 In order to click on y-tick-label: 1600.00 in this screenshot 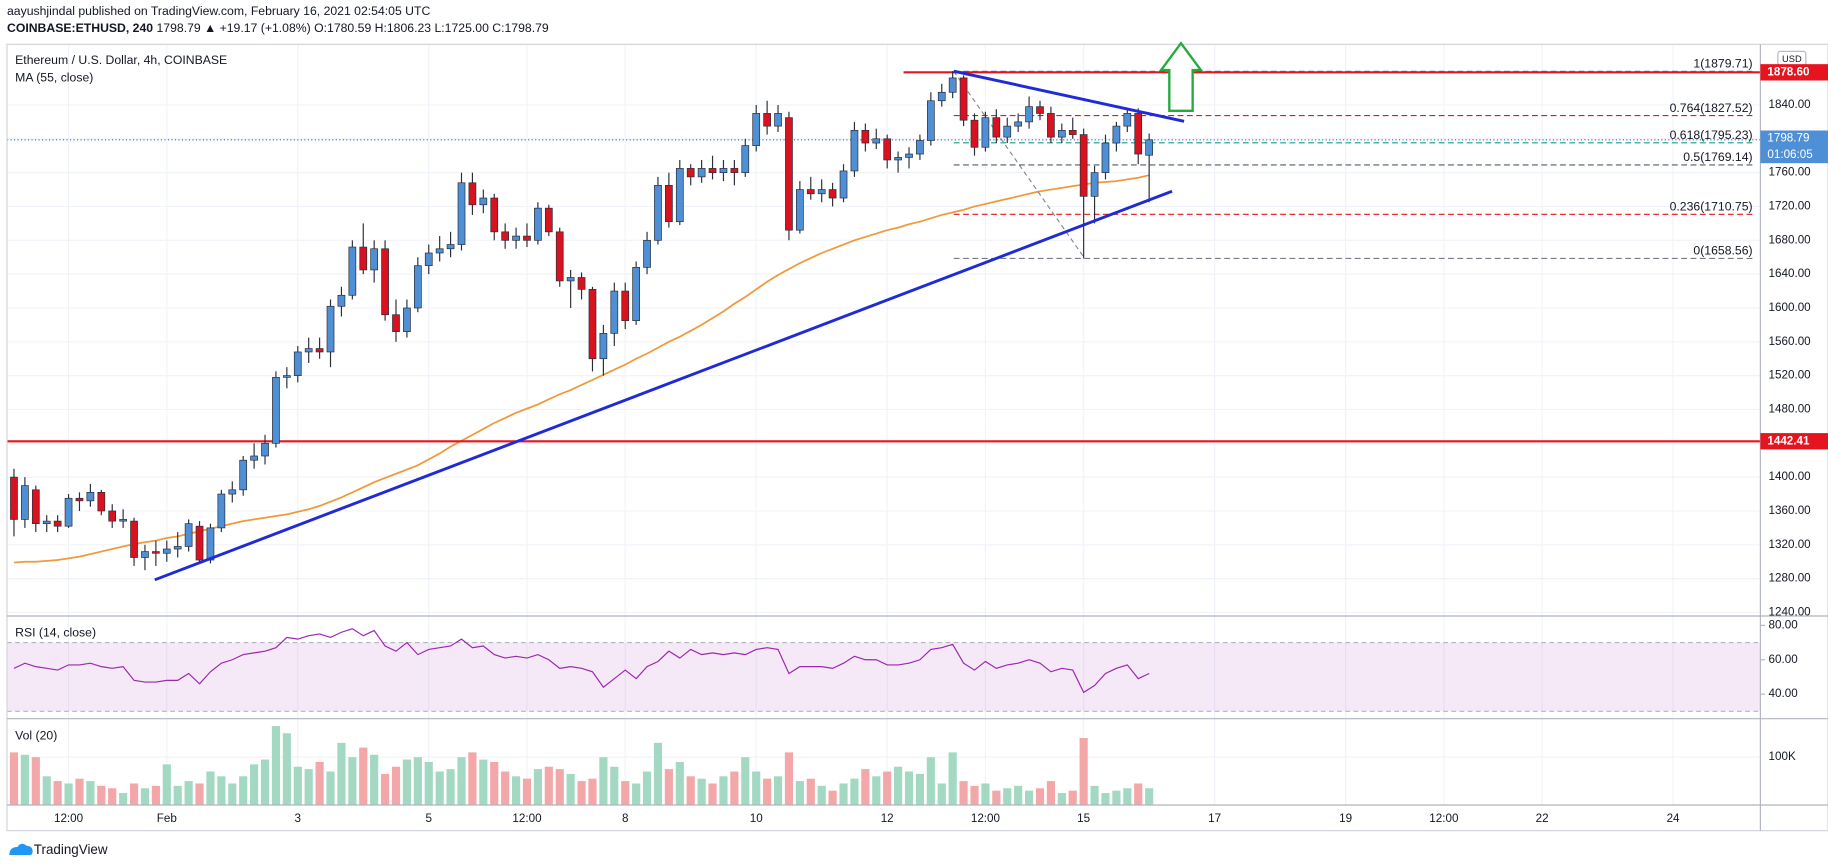, I will do `click(1790, 307)`.